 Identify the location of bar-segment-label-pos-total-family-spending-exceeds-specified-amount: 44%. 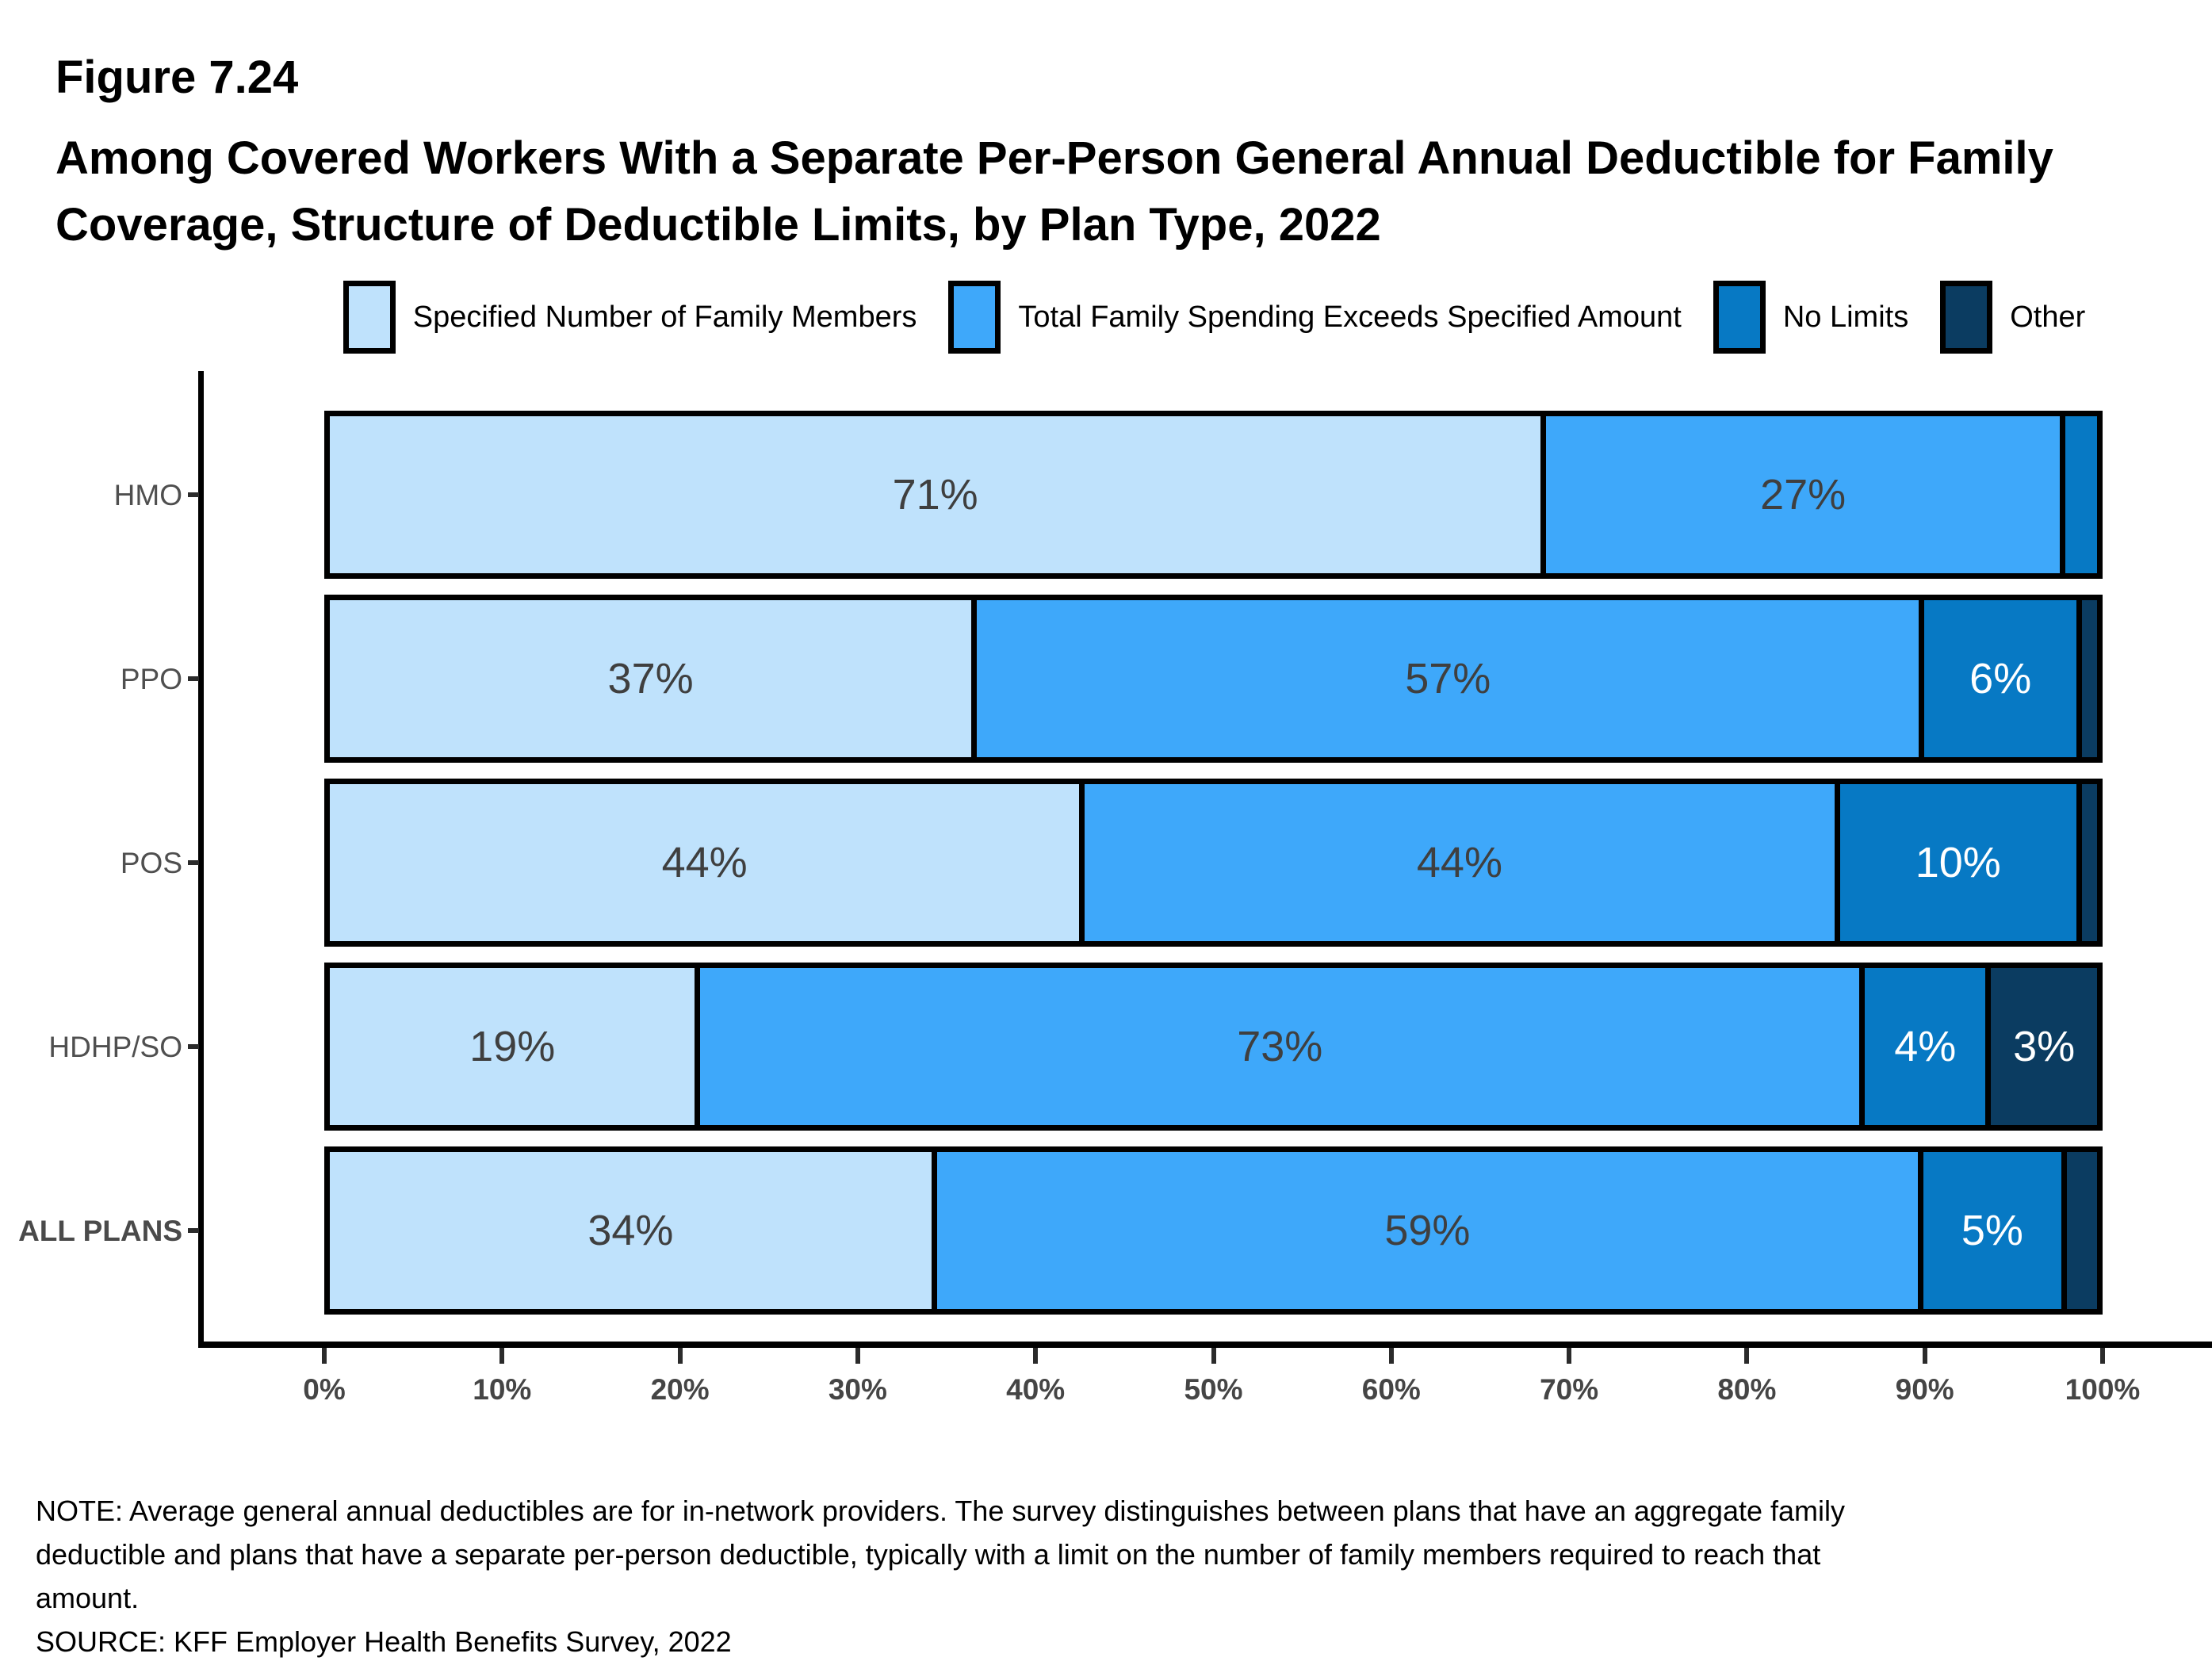
(1459, 862).